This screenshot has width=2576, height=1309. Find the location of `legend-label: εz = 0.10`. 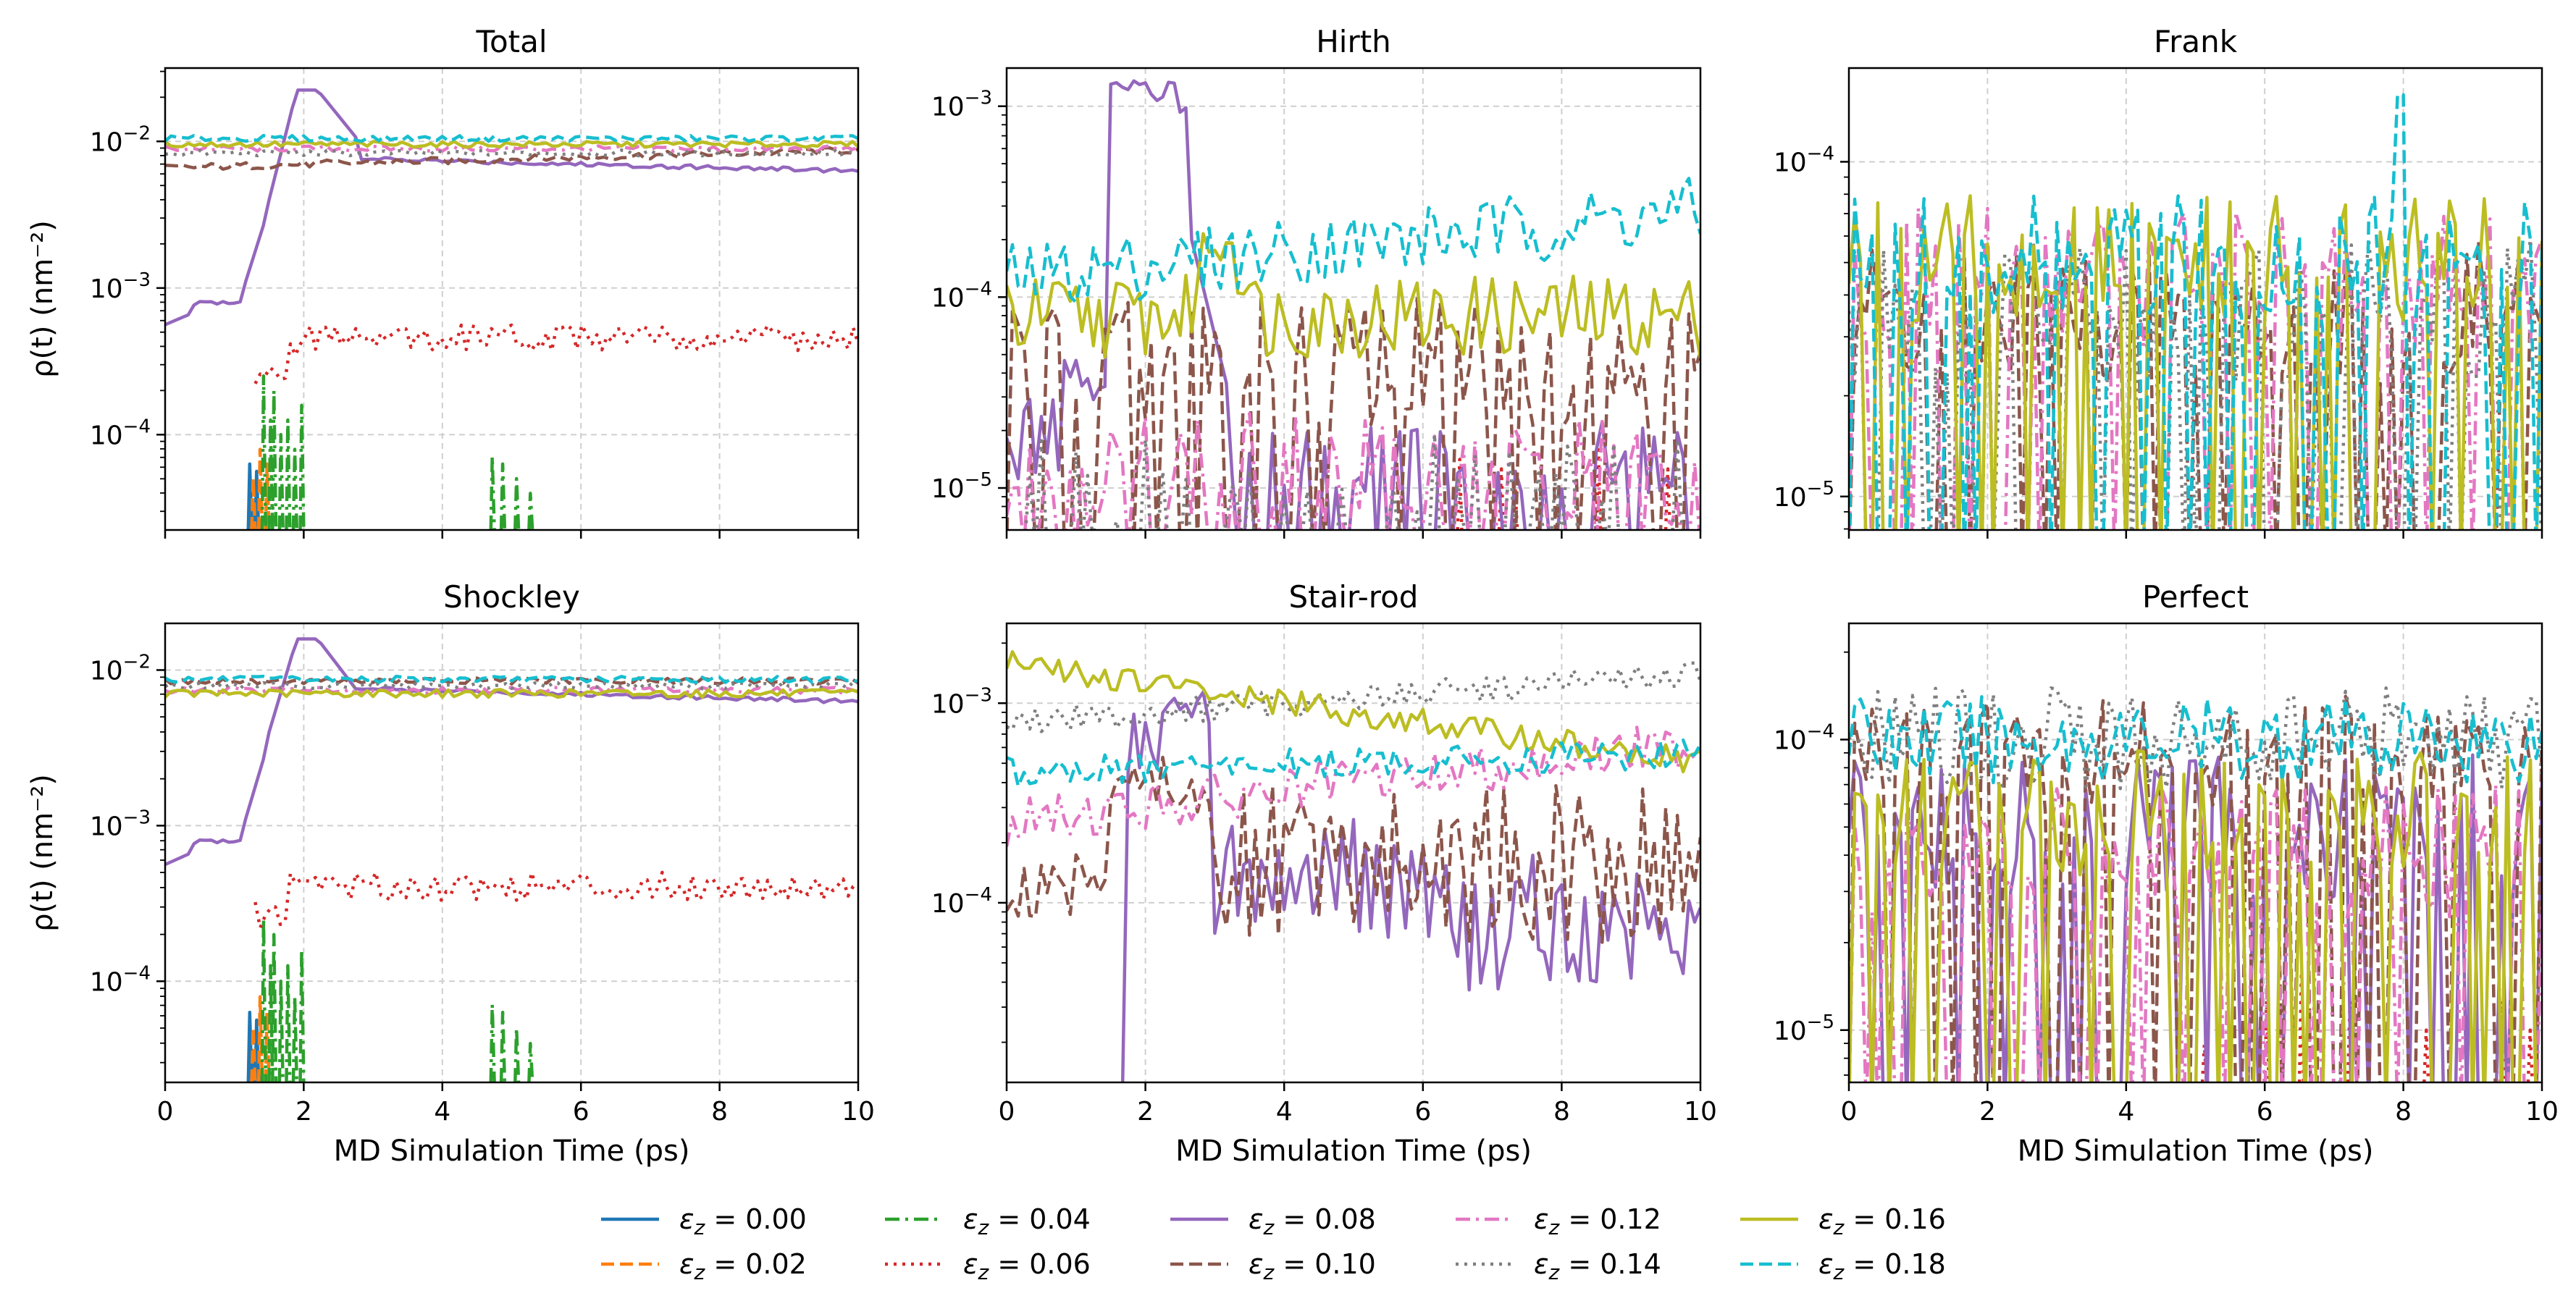

legend-label: εz = 0.10 is located at coordinates (1312, 1266).